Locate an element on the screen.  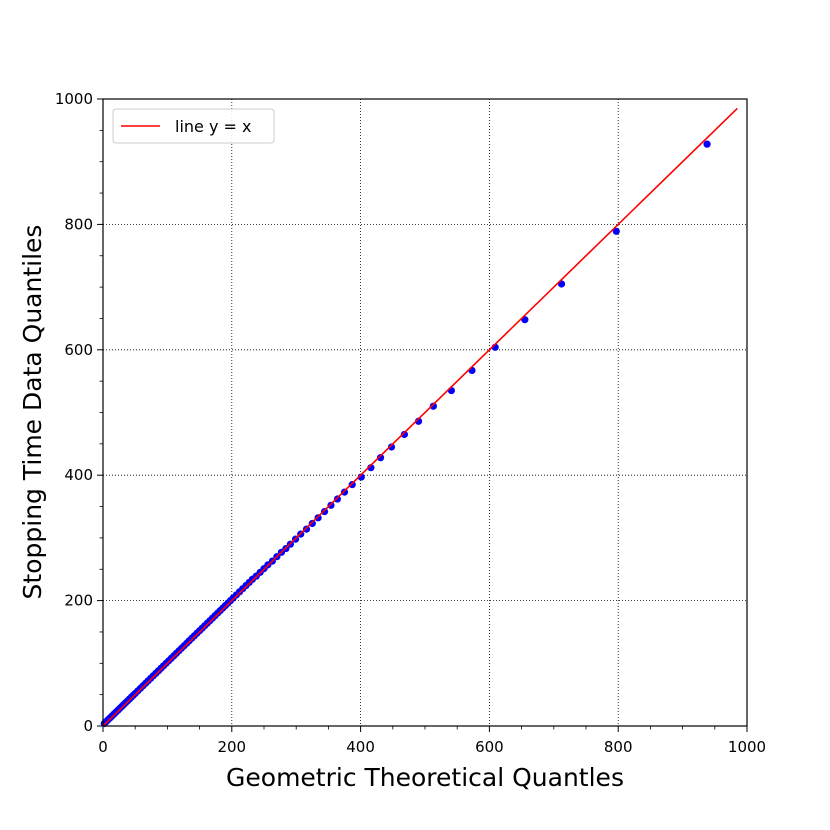
x-tick-labels: 0 200 400 600 800 1000 is located at coordinates (432, 747).